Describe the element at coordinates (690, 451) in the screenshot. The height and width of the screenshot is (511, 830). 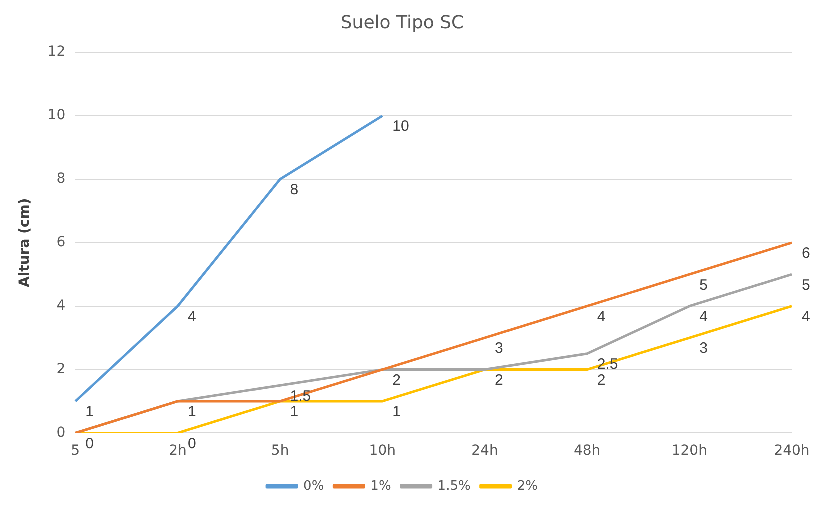
I see `x-tick-label: 120h` at that location.